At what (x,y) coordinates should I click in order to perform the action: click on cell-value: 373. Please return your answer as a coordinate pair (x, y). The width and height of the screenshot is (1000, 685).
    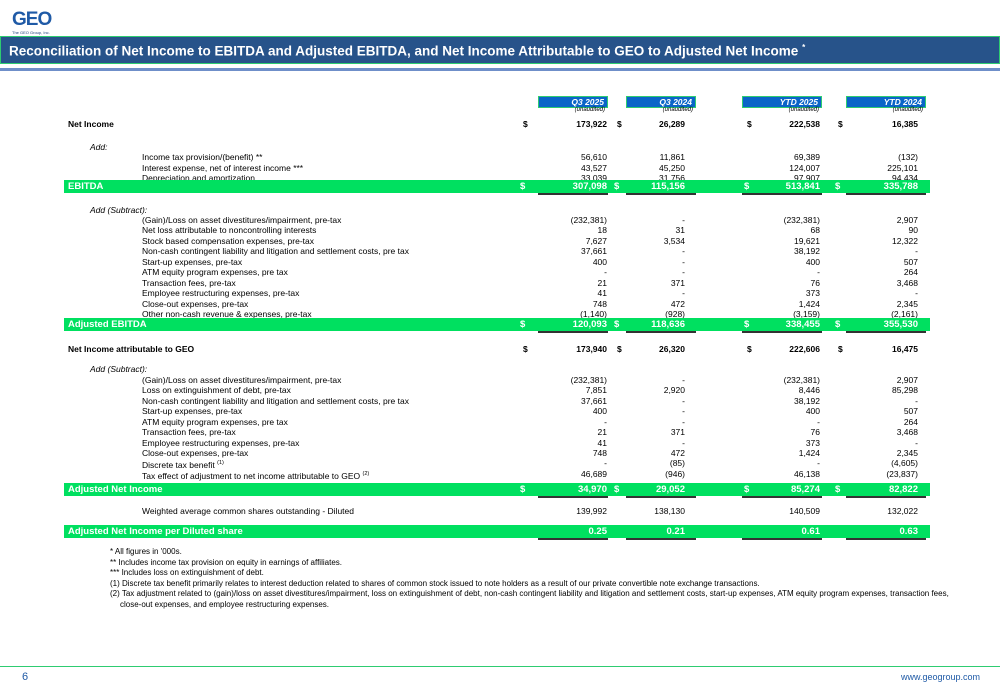
    Looking at the image, I should click on (812, 293).